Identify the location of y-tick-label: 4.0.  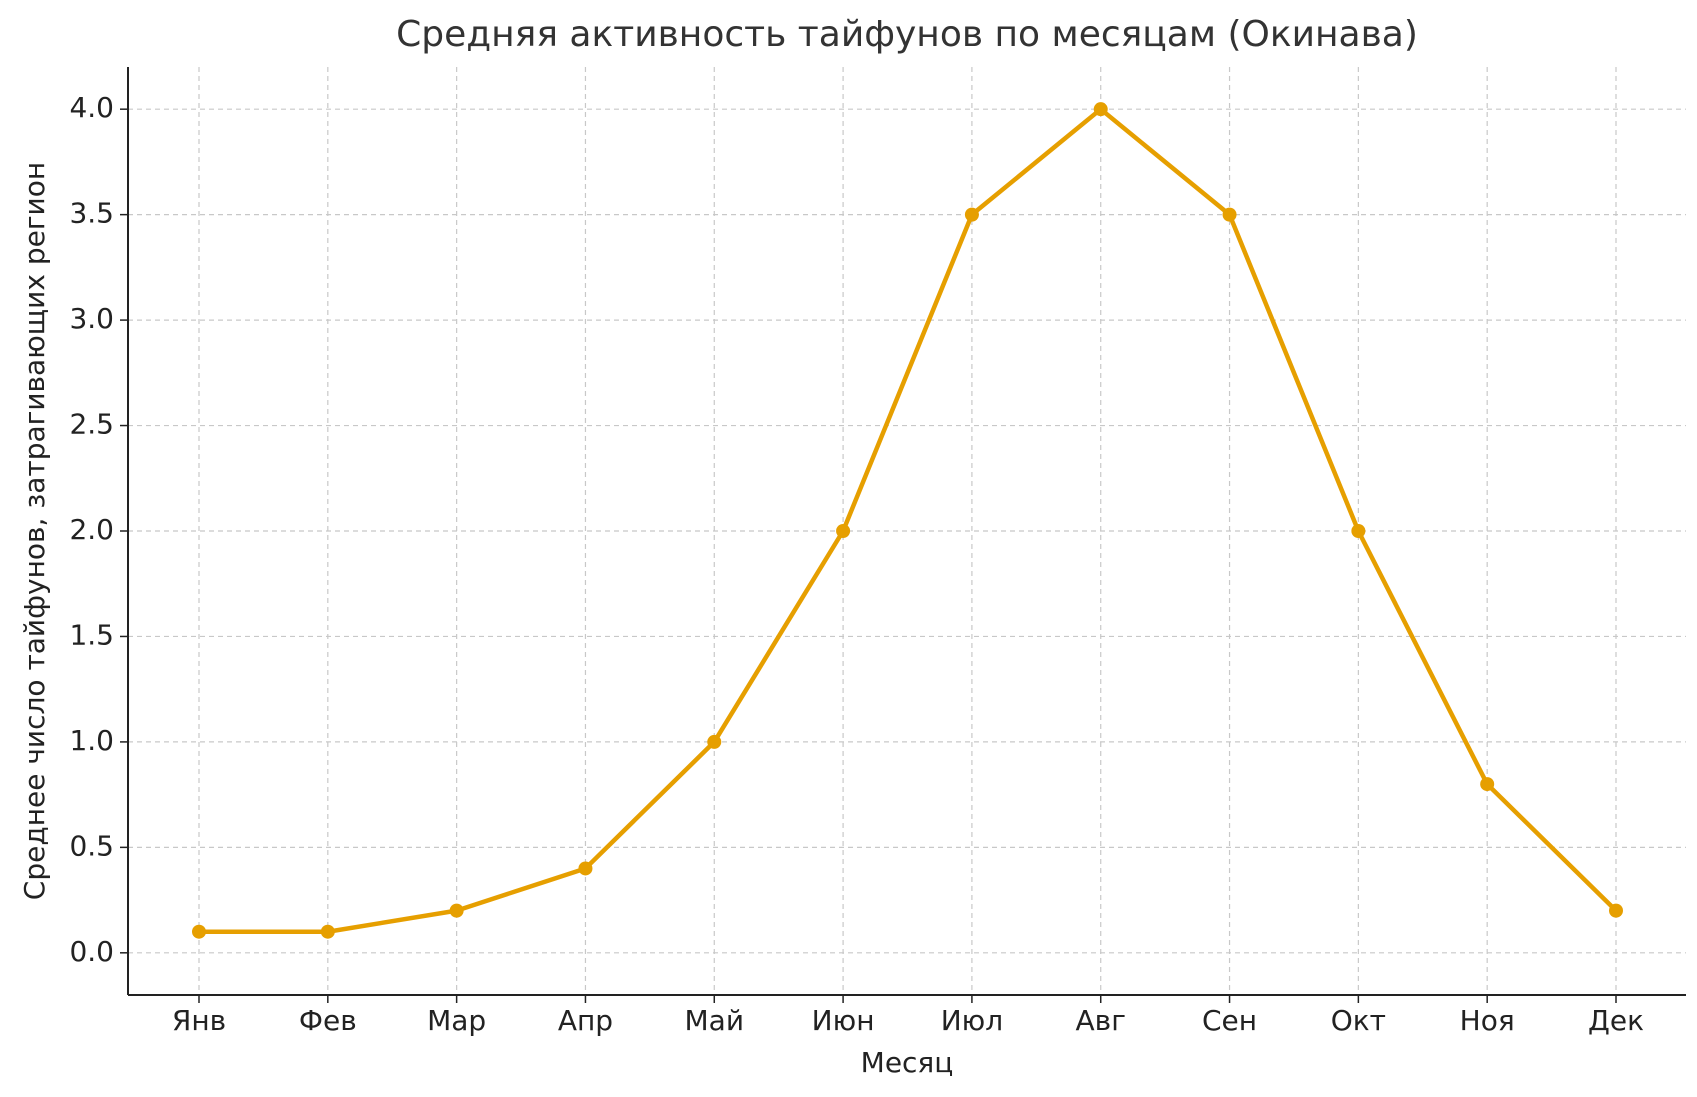
(91, 107).